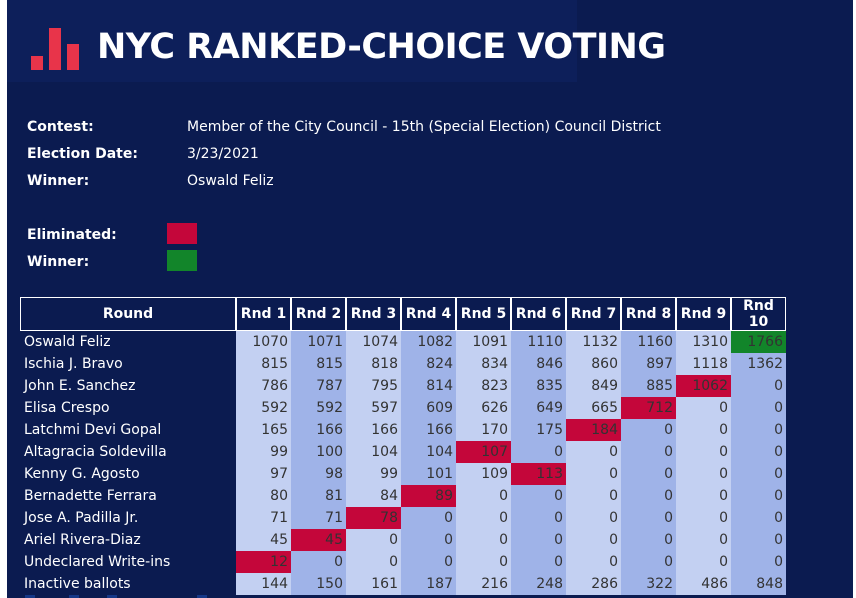 This screenshot has width=856, height=598. What do you see at coordinates (318, 314) in the screenshot?
I see `round-header-2: Rnd 2` at bounding box center [318, 314].